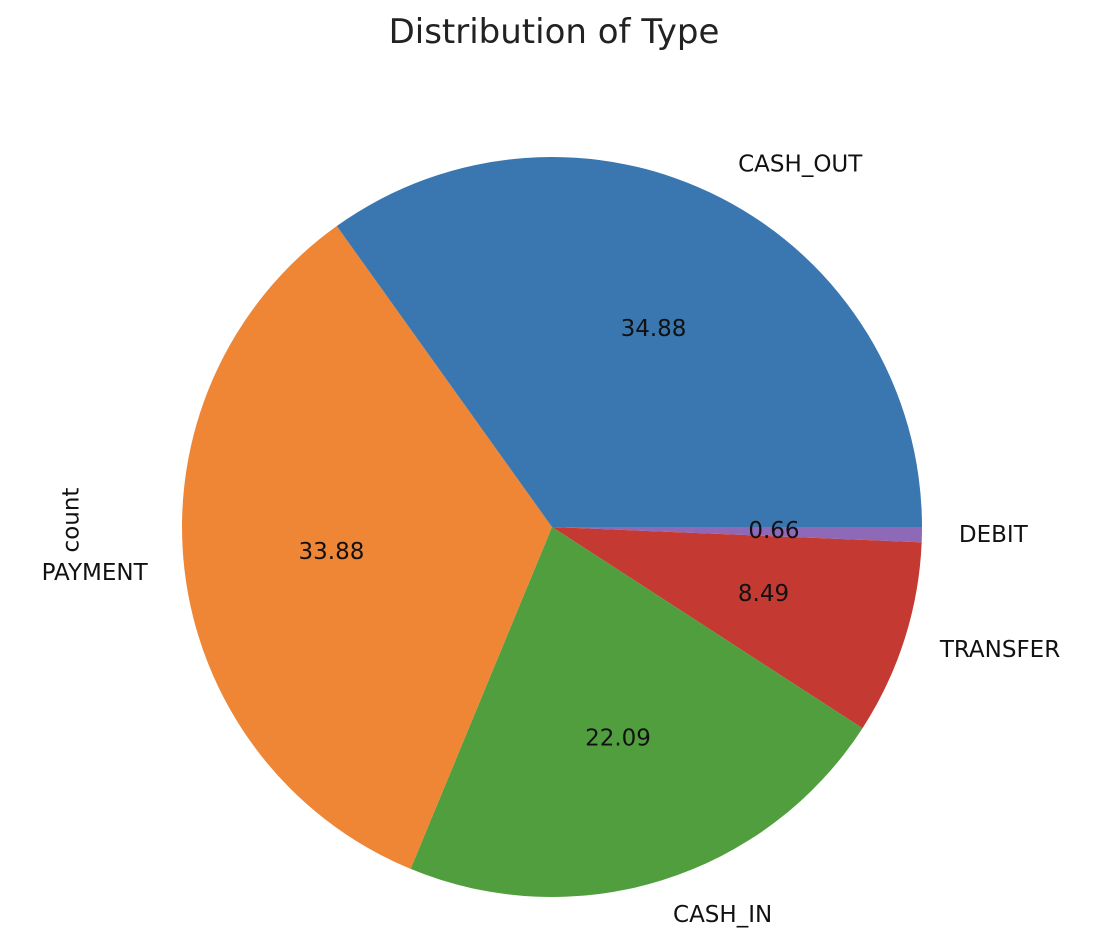  Describe the element at coordinates (554, 32) in the screenshot. I see `chart-title: Distribution of Type` at that location.